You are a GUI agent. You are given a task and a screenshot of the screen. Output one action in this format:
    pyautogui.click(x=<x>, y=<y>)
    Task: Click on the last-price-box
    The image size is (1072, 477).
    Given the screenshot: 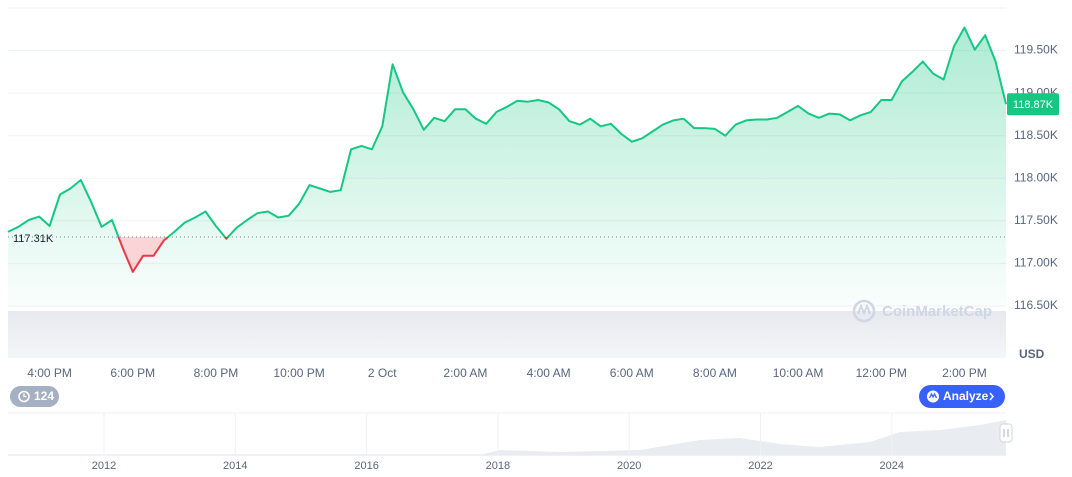 What is the action you would take?
    pyautogui.click(x=1033, y=104)
    